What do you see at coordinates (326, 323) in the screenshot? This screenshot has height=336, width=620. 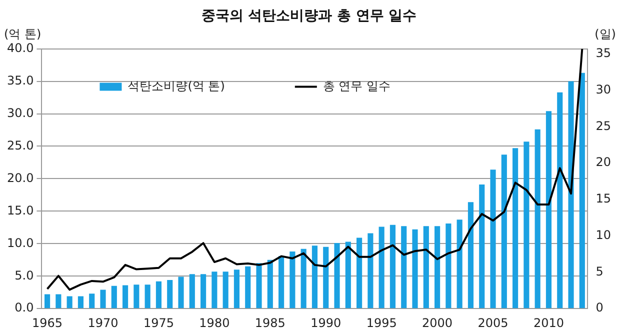 I see `x-tick-label: 1990` at bounding box center [326, 323].